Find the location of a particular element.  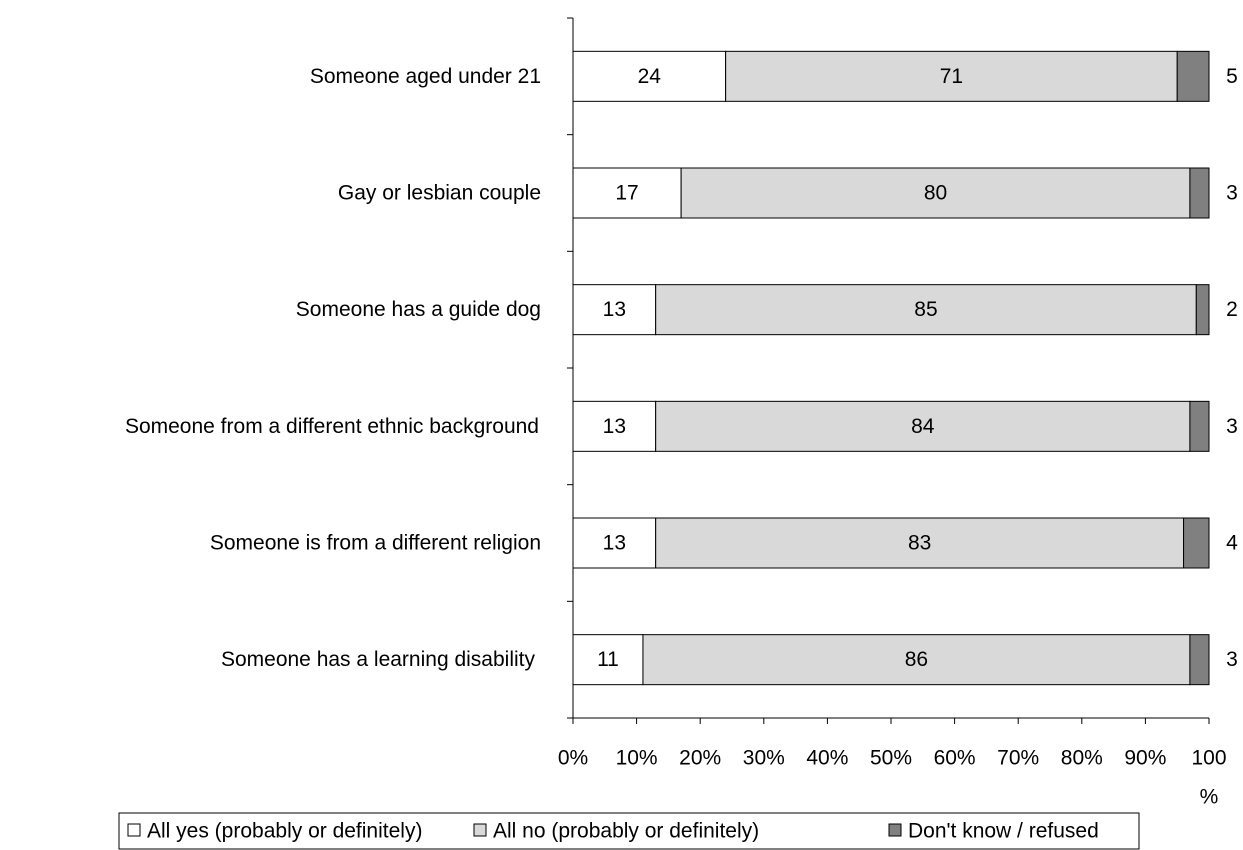

data-label: 86 is located at coordinates (916, 659).